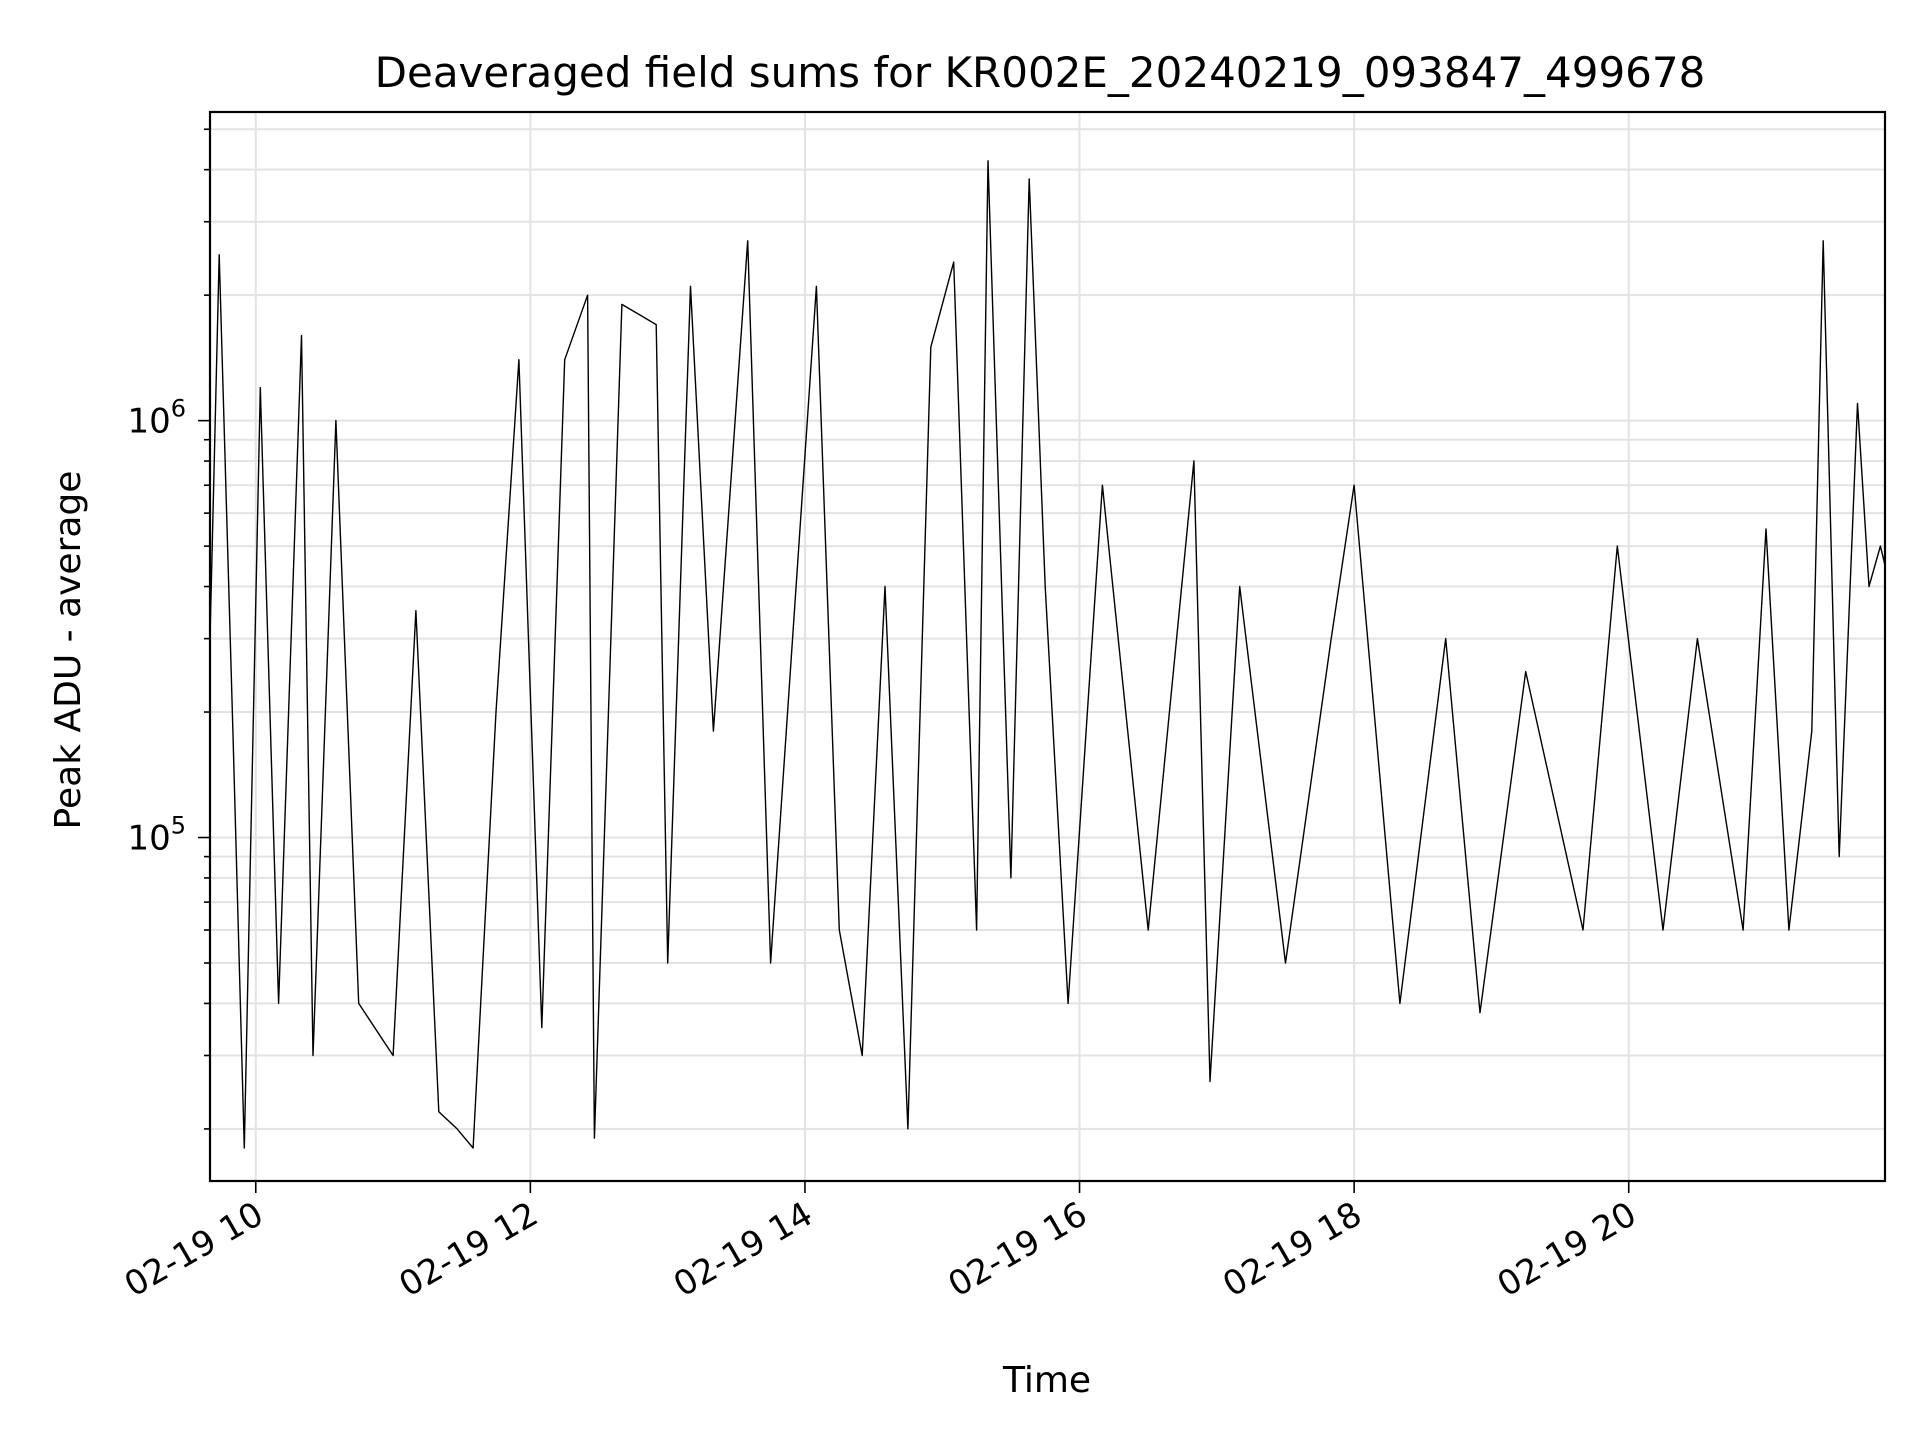 This screenshot has height=1440, width=1920. I want to click on y-tick-label: 10⁶, so click(156, 418).